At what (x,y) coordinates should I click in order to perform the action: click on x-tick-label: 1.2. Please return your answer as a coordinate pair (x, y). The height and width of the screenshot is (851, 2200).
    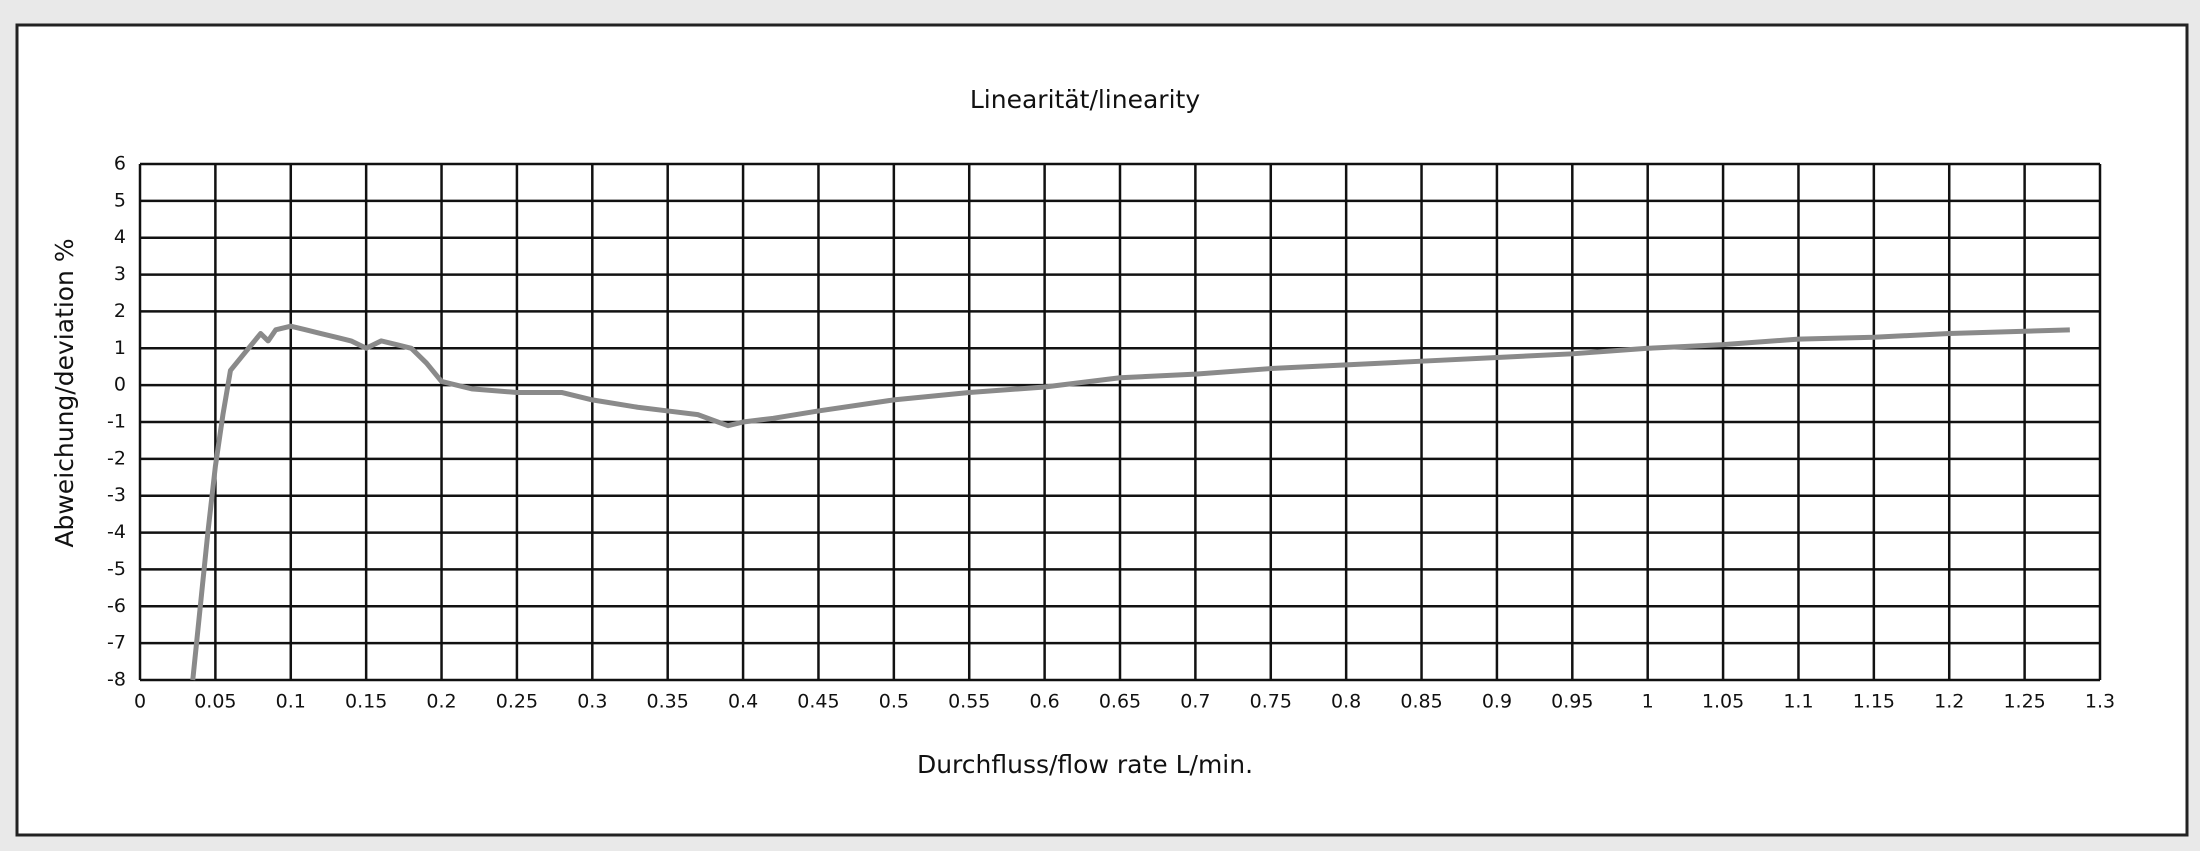
    Looking at the image, I should click on (1949, 702).